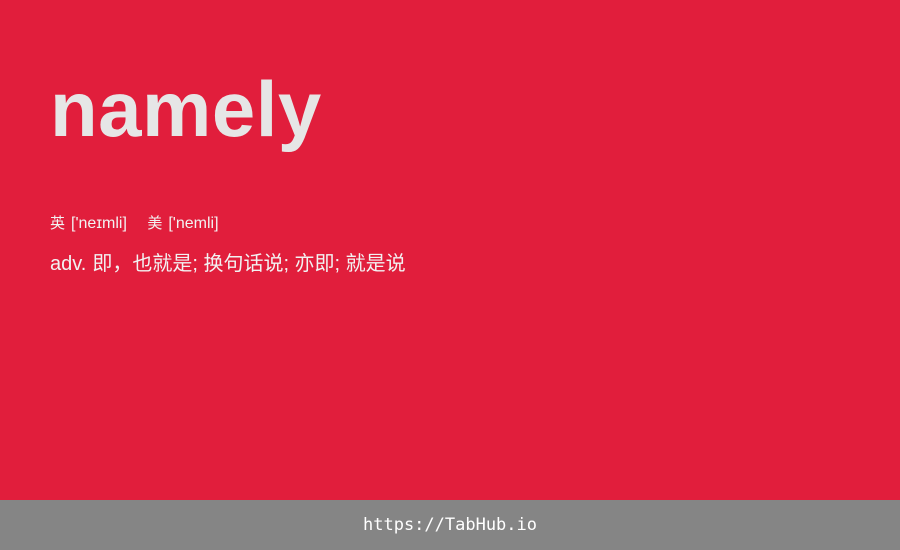 Image resolution: width=900 pixels, height=550 pixels. I want to click on phonetic-us-ipa: ['nemli], so click(193, 223).